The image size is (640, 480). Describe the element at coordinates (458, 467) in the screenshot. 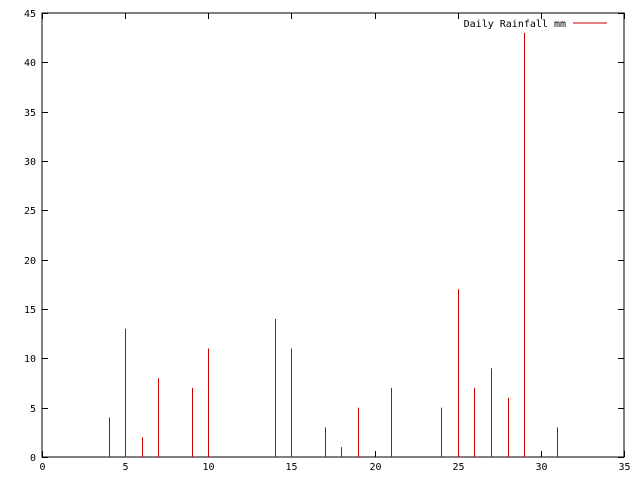

I see `x-tick-label: 25` at that location.